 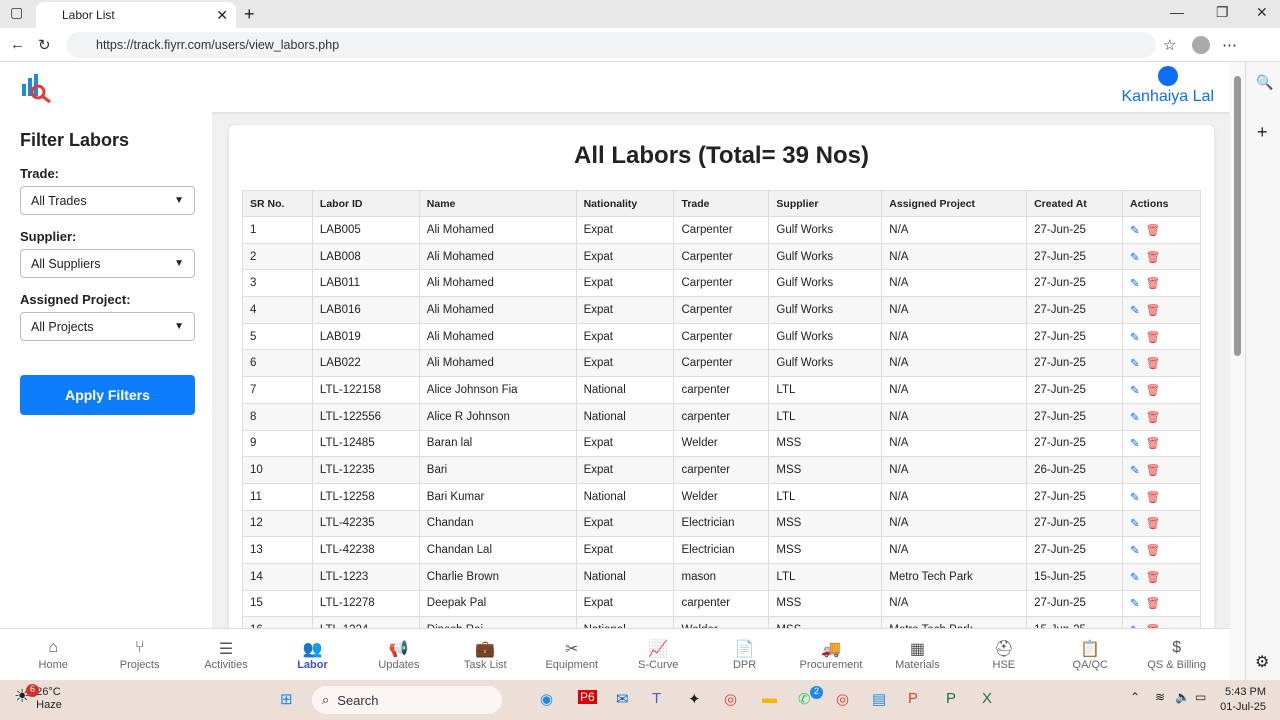 I want to click on back-icon: ←, so click(x=17, y=44).